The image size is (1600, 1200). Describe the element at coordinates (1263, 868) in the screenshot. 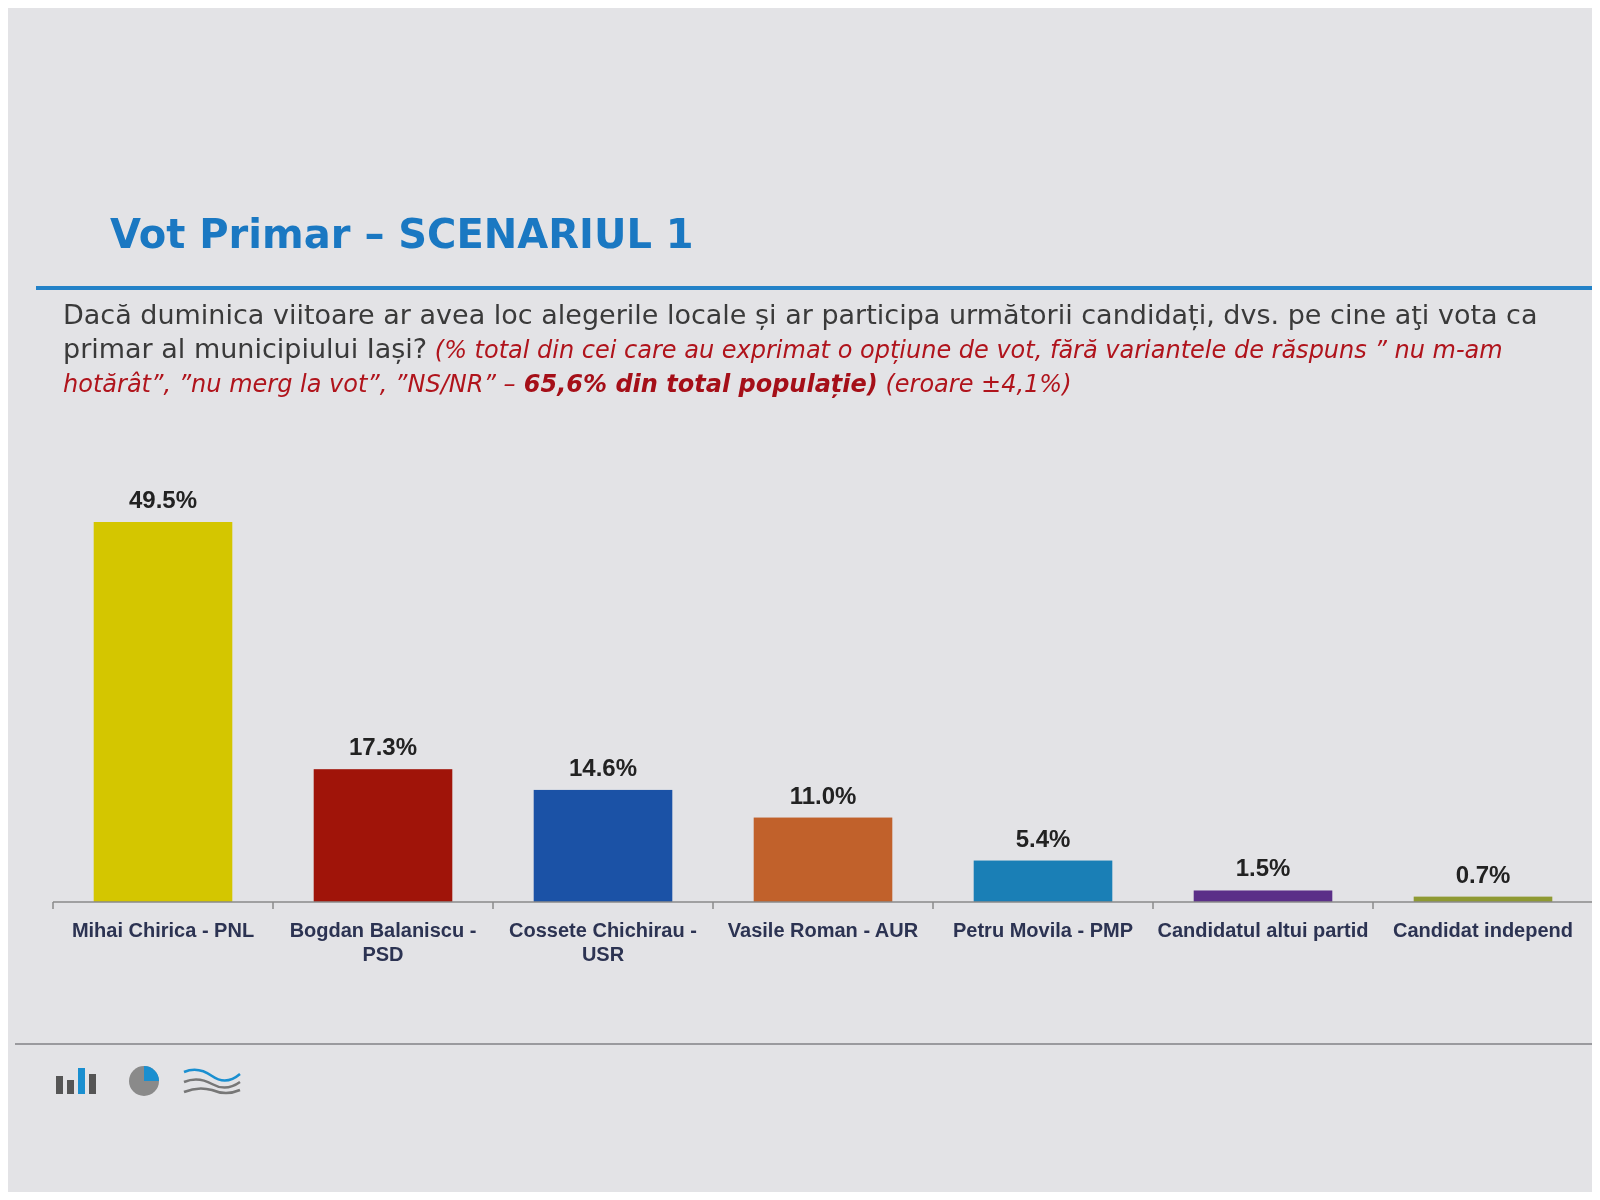

I see `data-label: 1.5%` at that location.